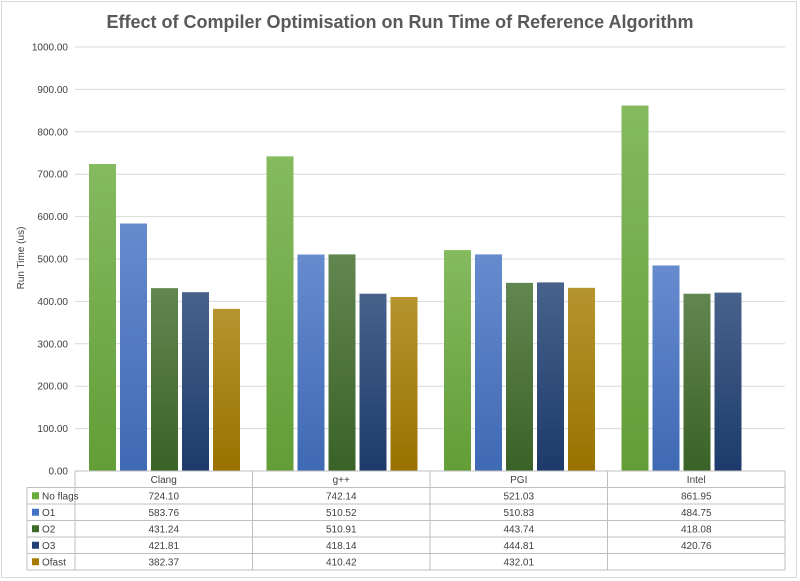 The height and width of the screenshot is (581, 800). I want to click on data-table-value: 510.91, so click(341, 530).